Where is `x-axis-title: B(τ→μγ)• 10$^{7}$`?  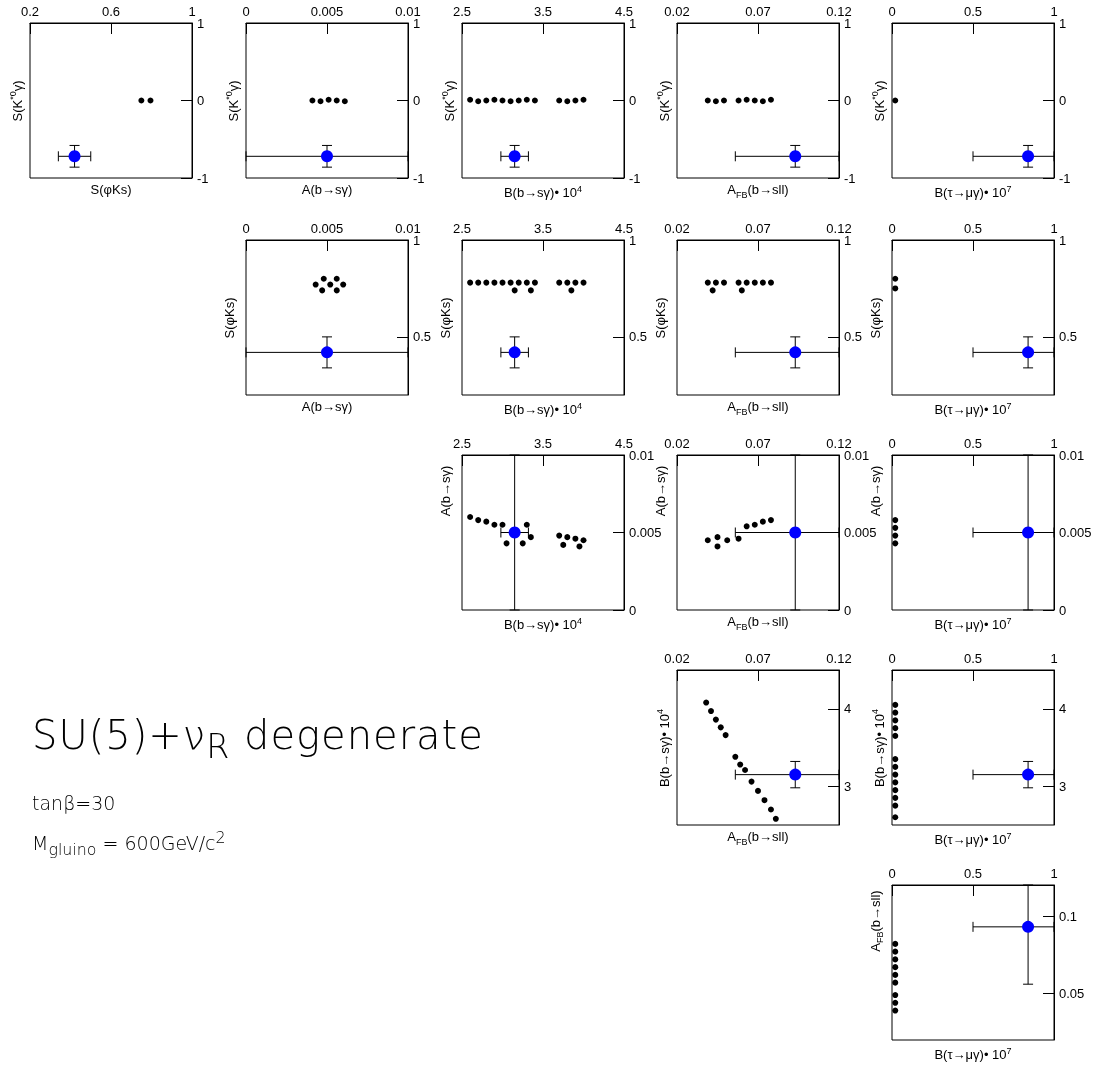 x-axis-title: B(τ→μγ)• 10$^{7}$ is located at coordinates (973, 409).